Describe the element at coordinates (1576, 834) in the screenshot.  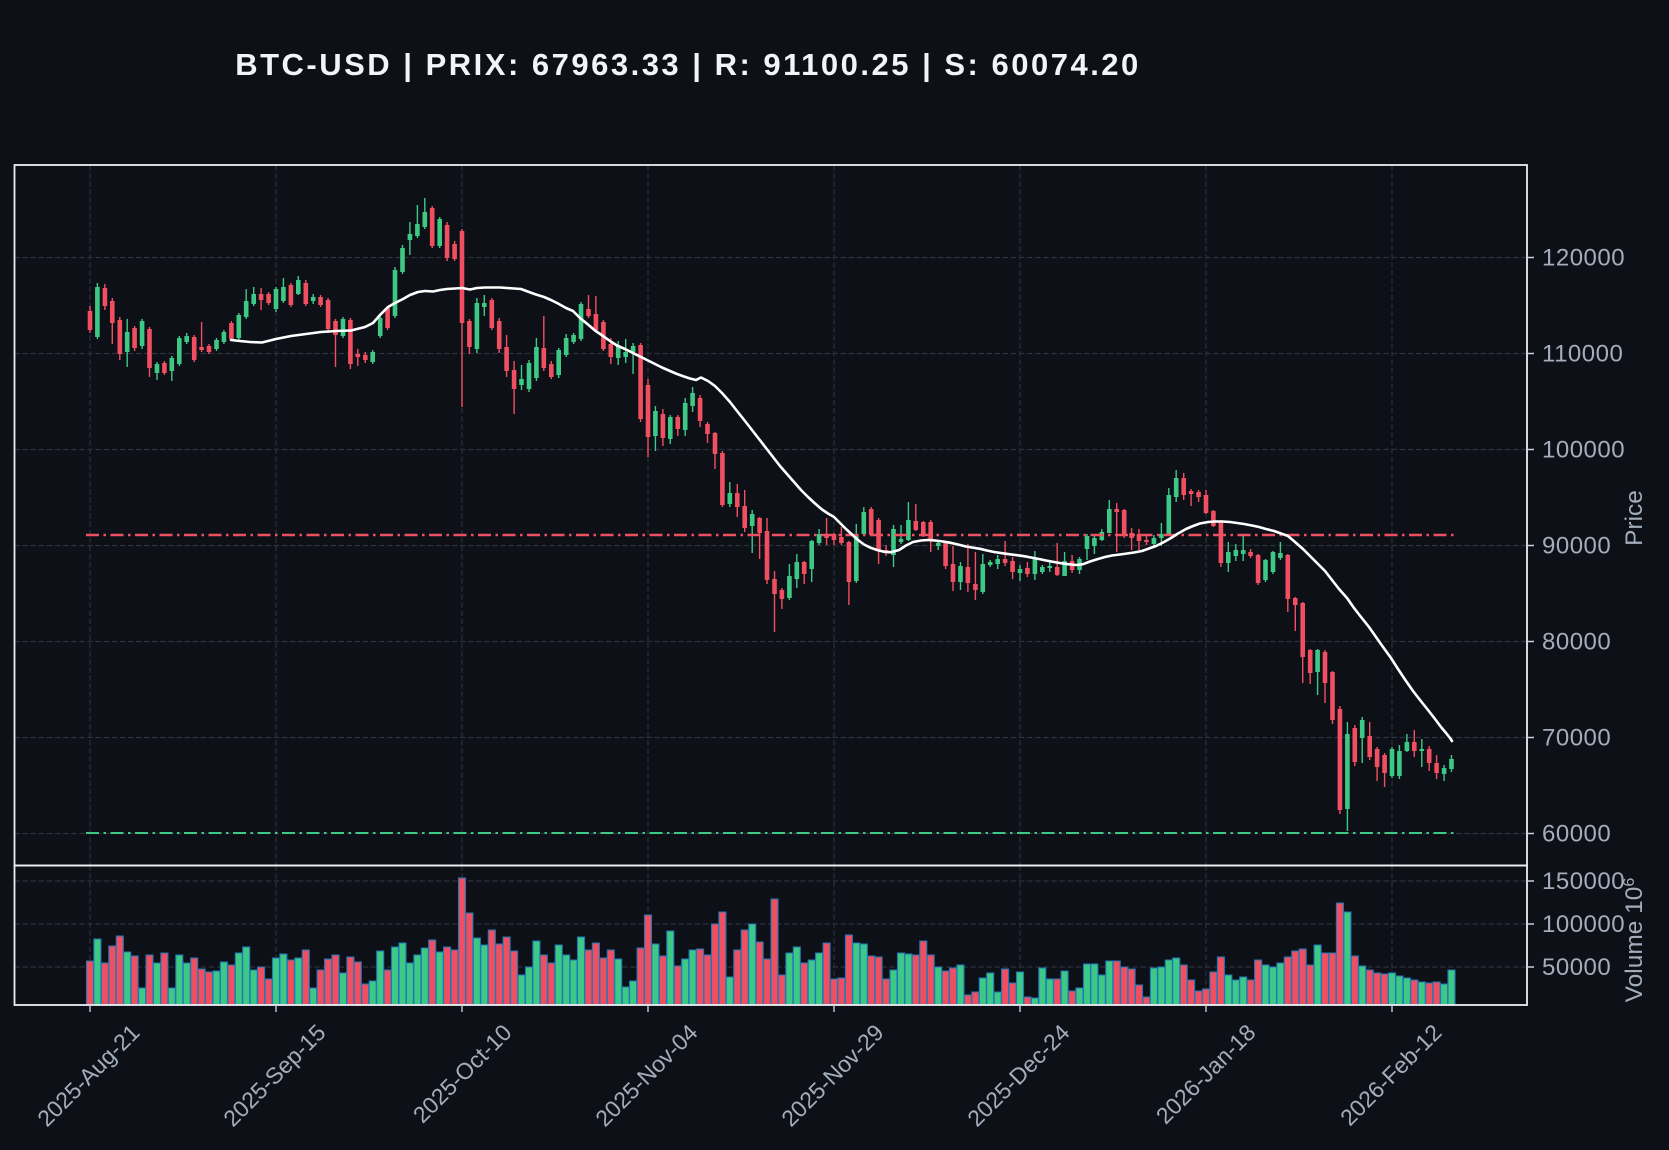
I see `svg-text: 60000` at that location.